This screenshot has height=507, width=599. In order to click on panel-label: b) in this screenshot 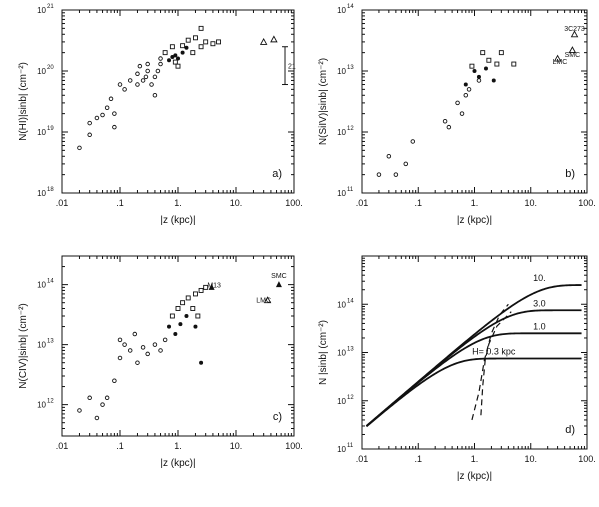, I will do `click(570, 174)`.